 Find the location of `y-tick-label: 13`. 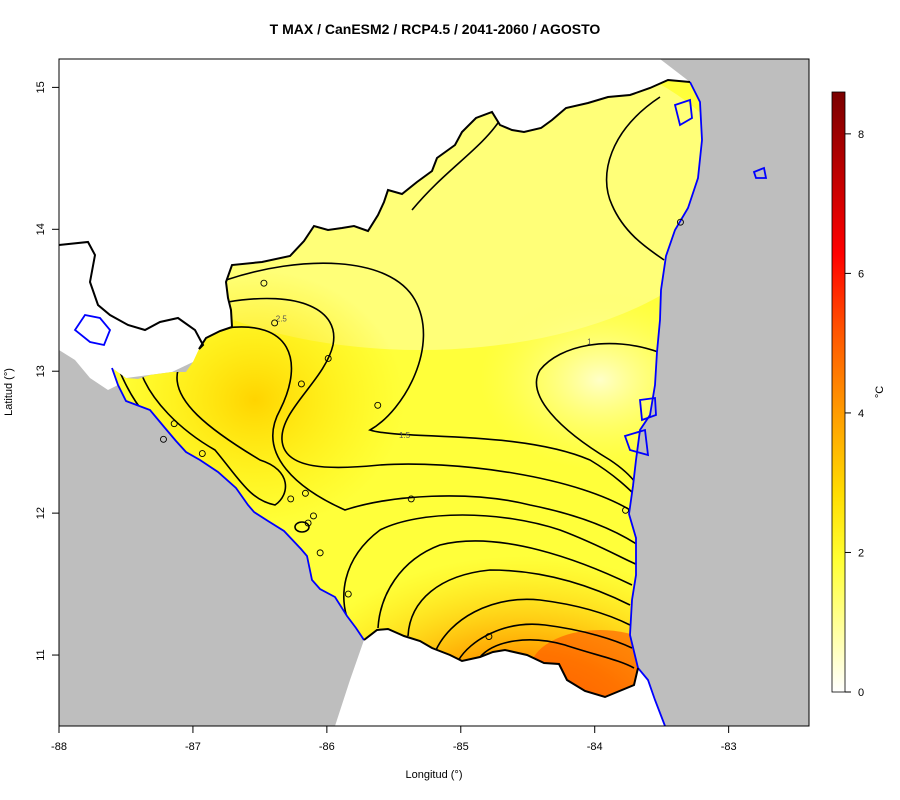

y-tick-label: 13 is located at coordinates (41, 371).